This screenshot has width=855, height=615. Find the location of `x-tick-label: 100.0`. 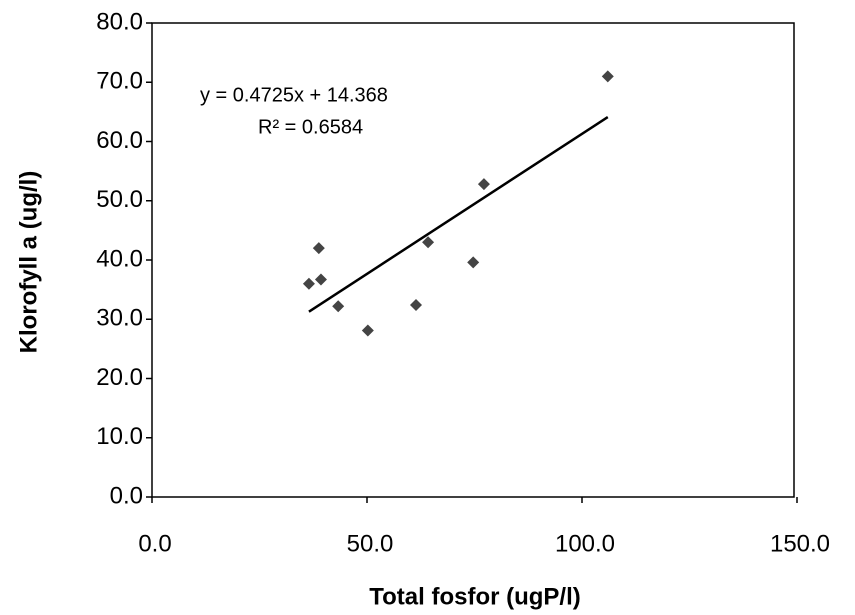

x-tick-label: 100.0 is located at coordinates (585, 543).